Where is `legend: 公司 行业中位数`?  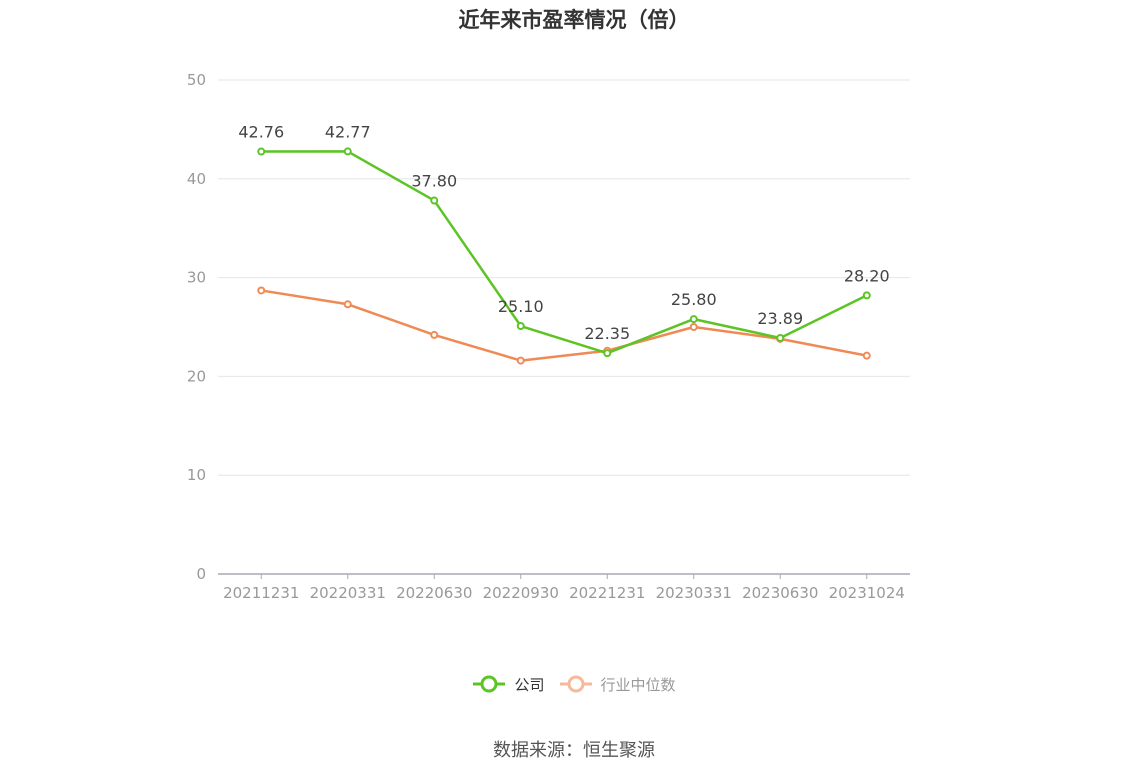
legend: 公司 行业中位数 is located at coordinates (574, 684).